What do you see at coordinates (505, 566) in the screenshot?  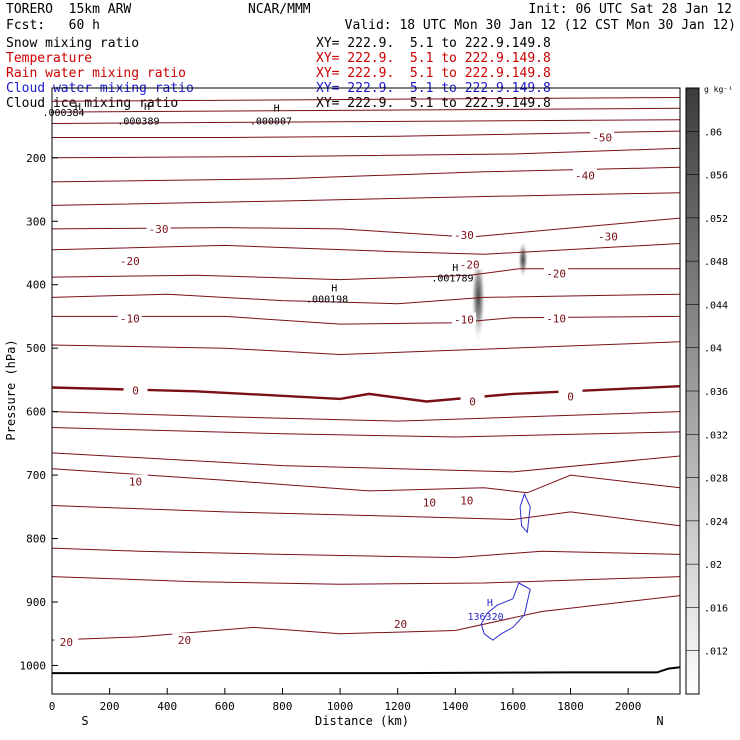 I see `cloud-water-layer` at bounding box center [505, 566].